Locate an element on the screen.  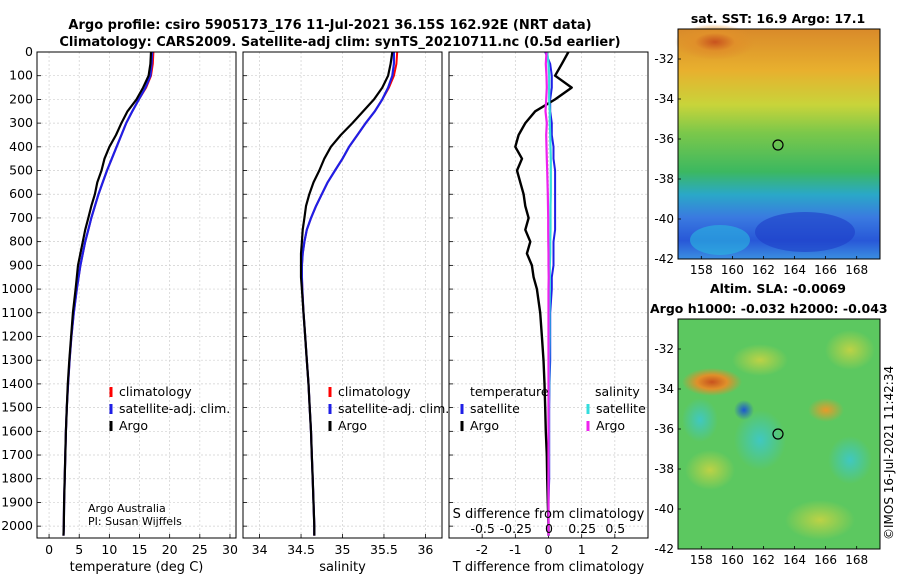
credit-line2: PI: Susan Wijffels is located at coordinates (135, 521).